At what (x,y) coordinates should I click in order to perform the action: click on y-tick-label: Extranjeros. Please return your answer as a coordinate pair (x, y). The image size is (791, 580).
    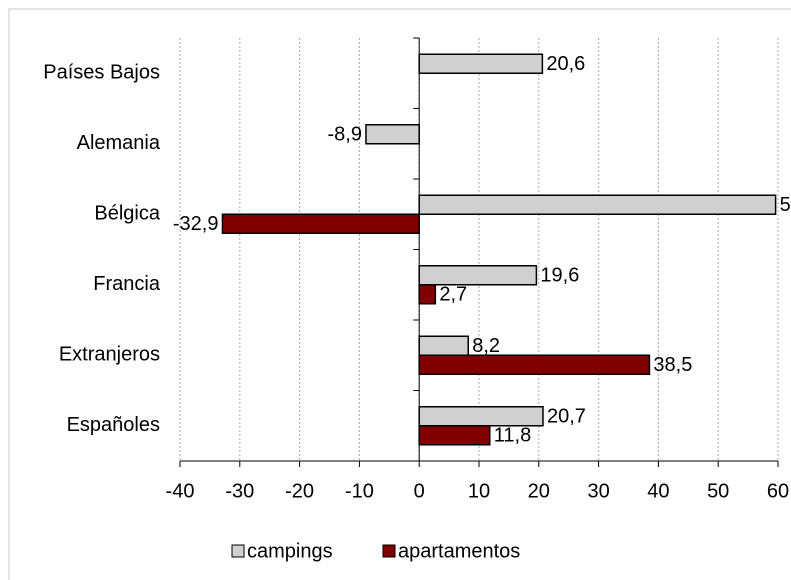
    Looking at the image, I should click on (109, 355).